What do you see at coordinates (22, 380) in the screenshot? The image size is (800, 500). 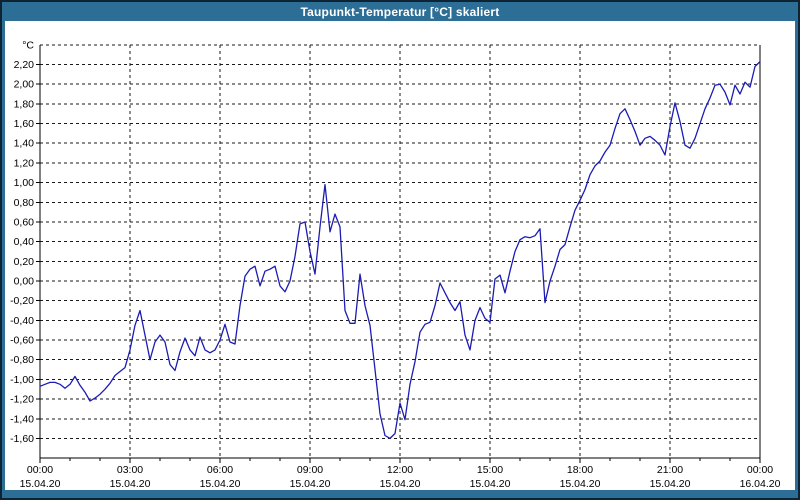 I see `y-tick-label: -1,00` at bounding box center [22, 380].